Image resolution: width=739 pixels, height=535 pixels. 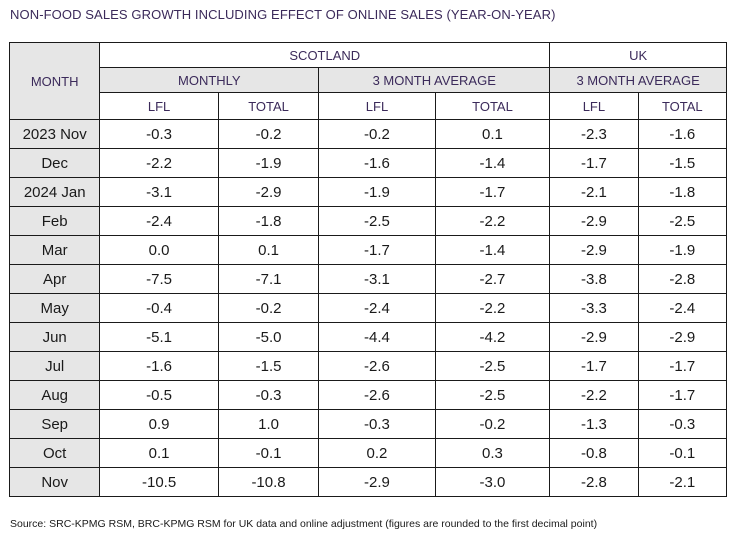 I want to click on table-row: Mar 0.0 0.1 -1.7 -1.4 -2.9 -1.9, so click(x=368, y=250).